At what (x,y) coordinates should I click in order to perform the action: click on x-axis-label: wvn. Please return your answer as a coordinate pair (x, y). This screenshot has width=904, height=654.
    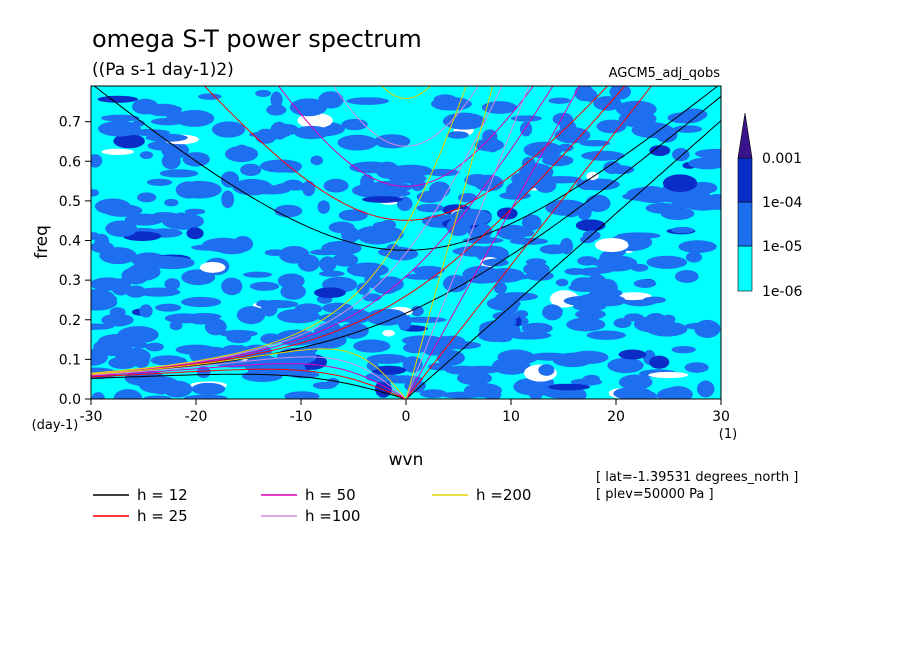
    Looking at the image, I should click on (406, 460).